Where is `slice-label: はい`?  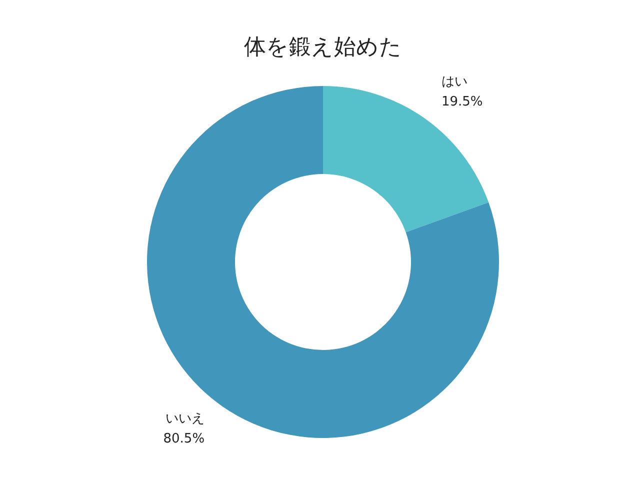 slice-label: はい is located at coordinates (454, 82).